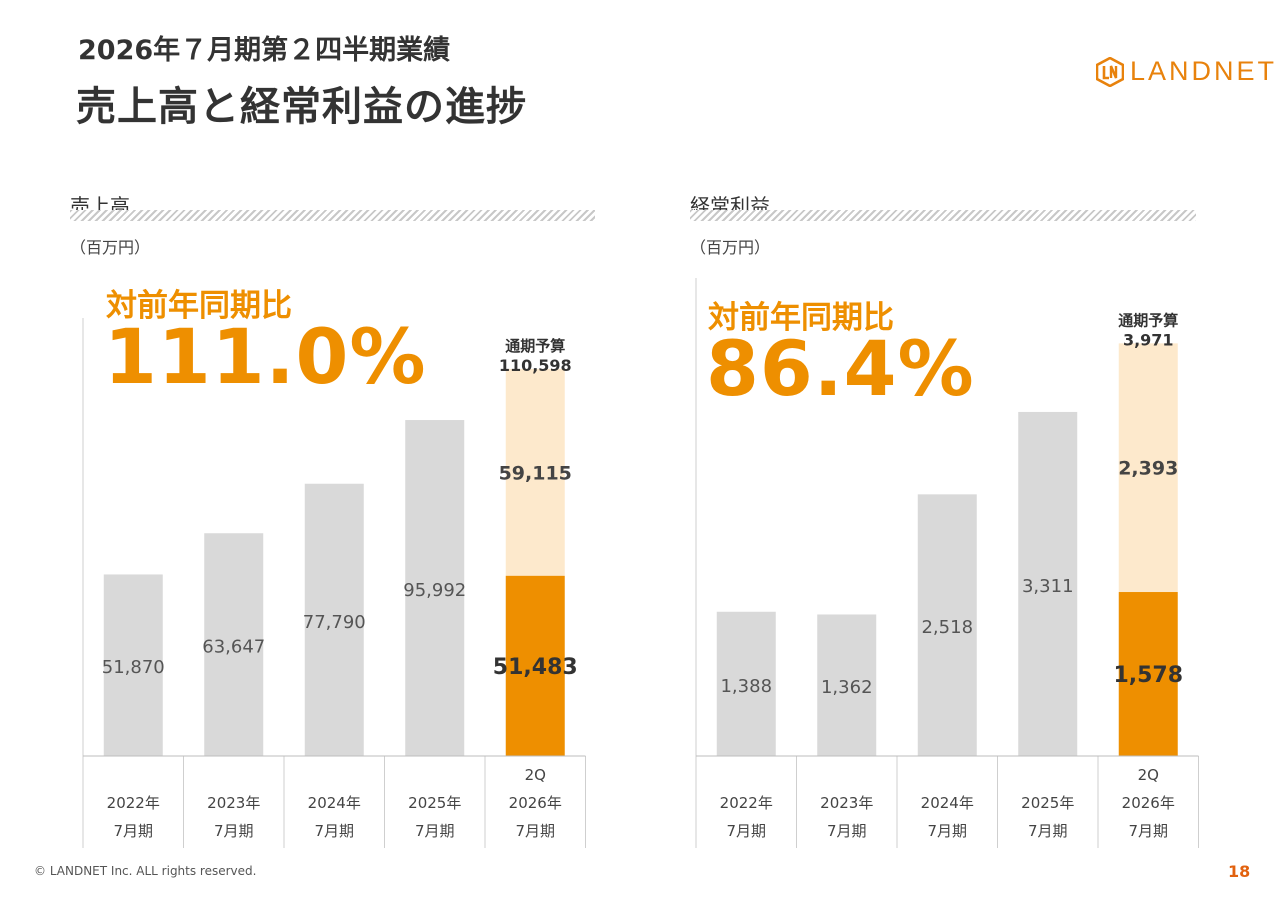  I want to click on value-label: 63,647, so click(233, 647).